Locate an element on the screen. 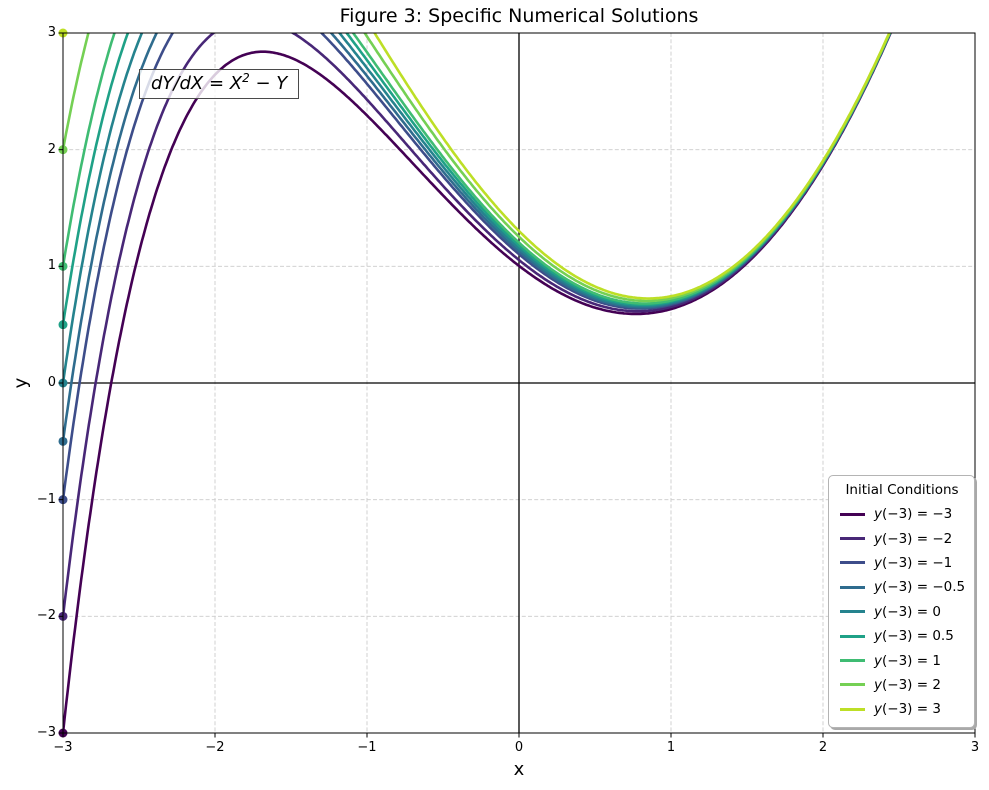 The image size is (989, 790). y-tick-label: −1 is located at coordinates (46, 499).